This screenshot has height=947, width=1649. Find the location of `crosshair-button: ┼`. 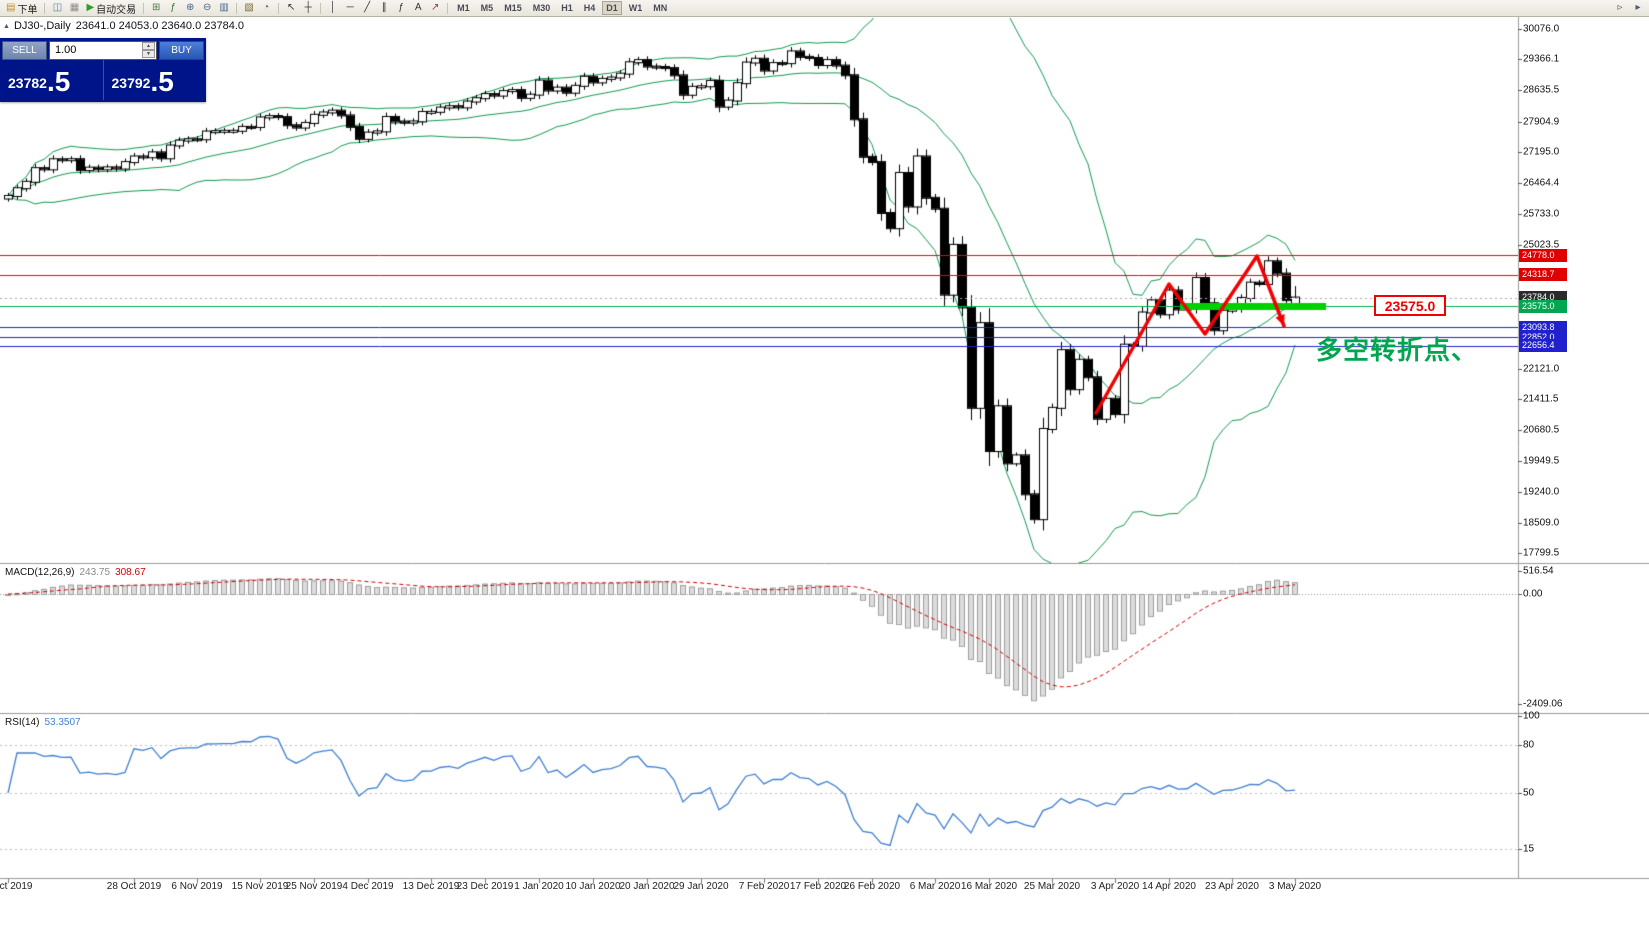

crosshair-button: ┼ is located at coordinates (308, 8).